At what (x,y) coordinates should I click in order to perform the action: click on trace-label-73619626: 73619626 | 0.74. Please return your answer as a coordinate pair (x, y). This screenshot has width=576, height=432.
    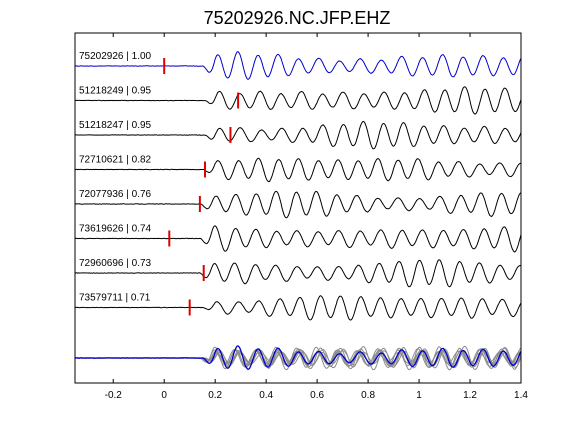
    Looking at the image, I should click on (115, 229).